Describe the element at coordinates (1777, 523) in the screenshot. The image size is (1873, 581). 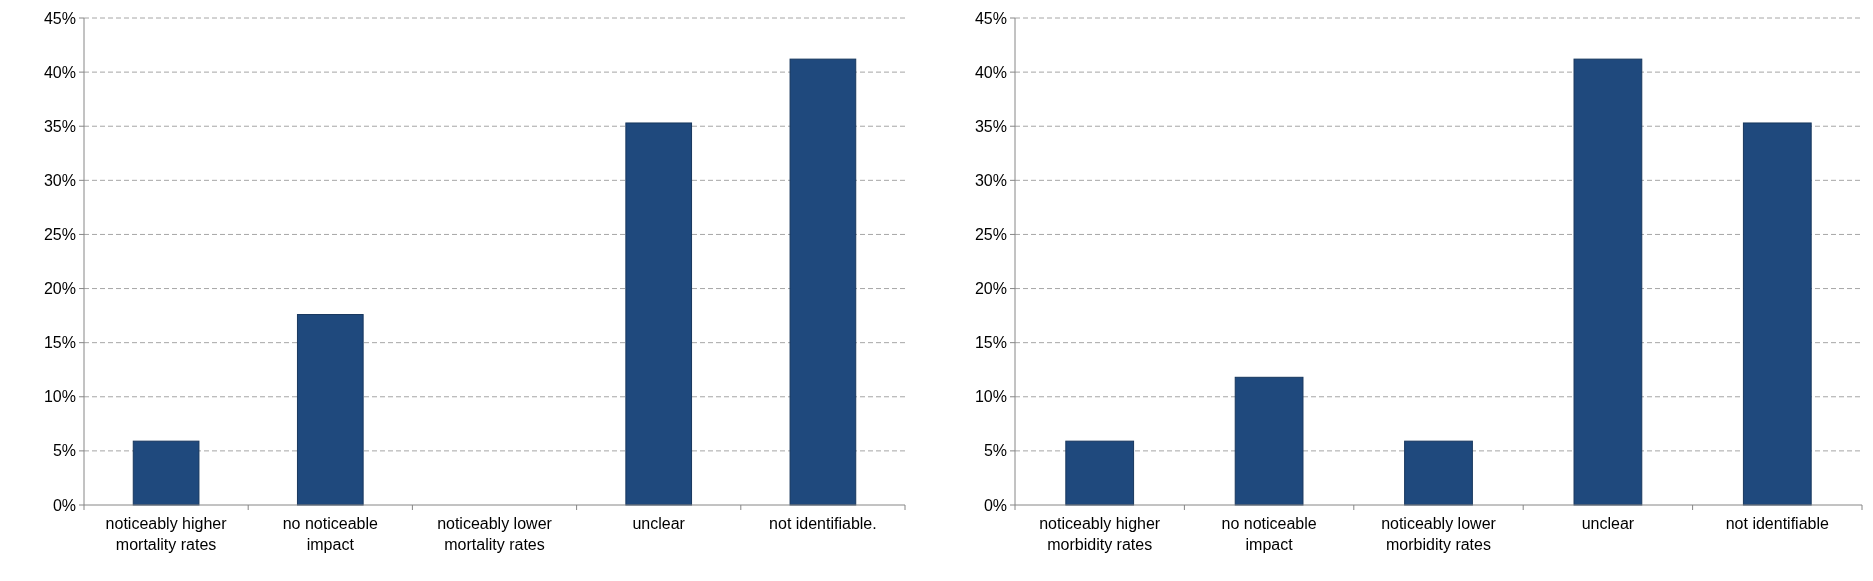
I see `x-tick-label: not identifiable` at that location.